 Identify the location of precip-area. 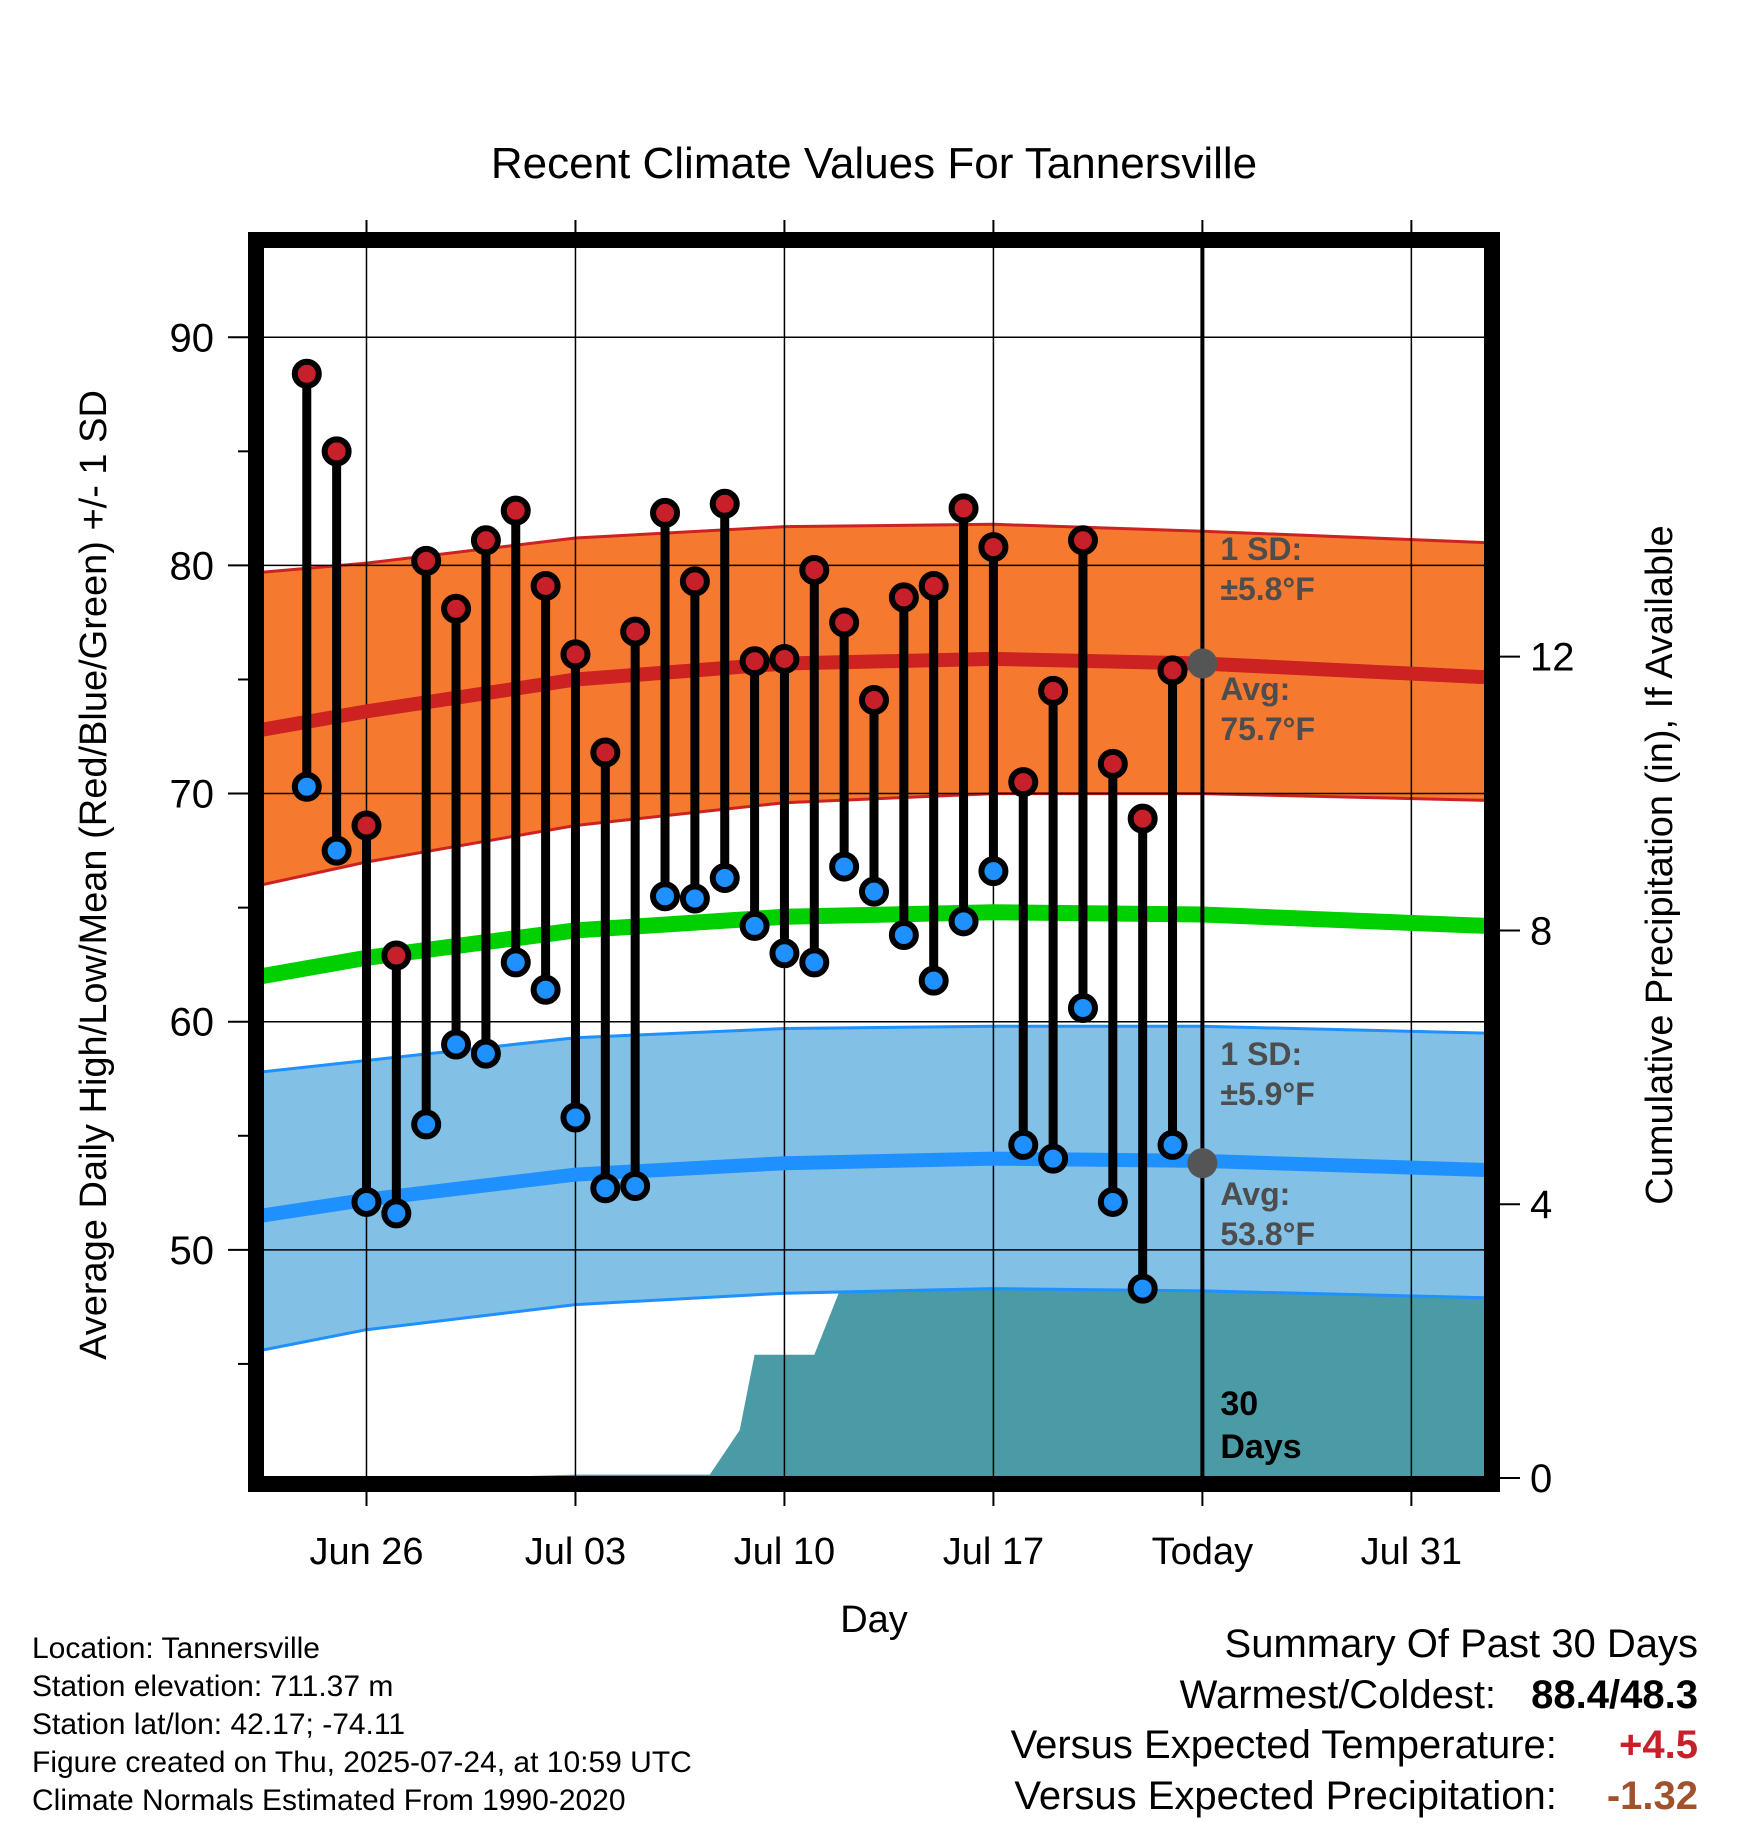
(874, 1365).